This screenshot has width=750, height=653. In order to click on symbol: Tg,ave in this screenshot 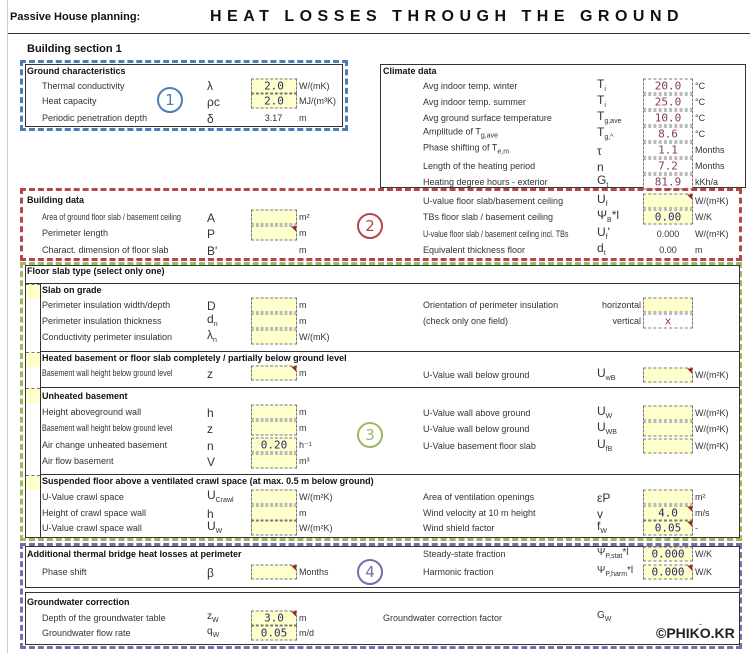, I will do `click(609, 117)`.